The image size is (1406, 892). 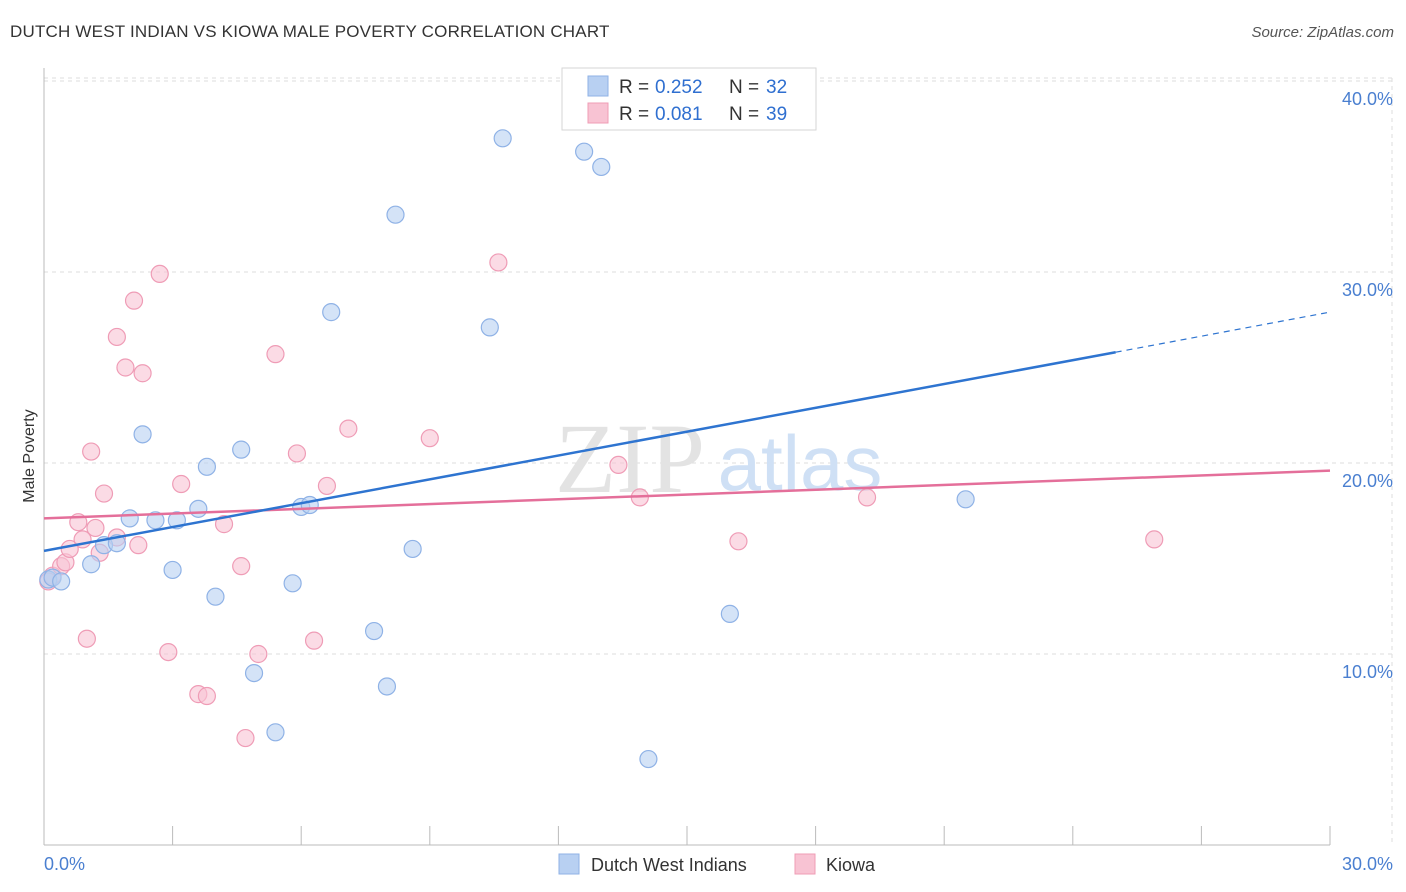 I want to click on watermark-atlas: atlas, so click(x=800, y=463).